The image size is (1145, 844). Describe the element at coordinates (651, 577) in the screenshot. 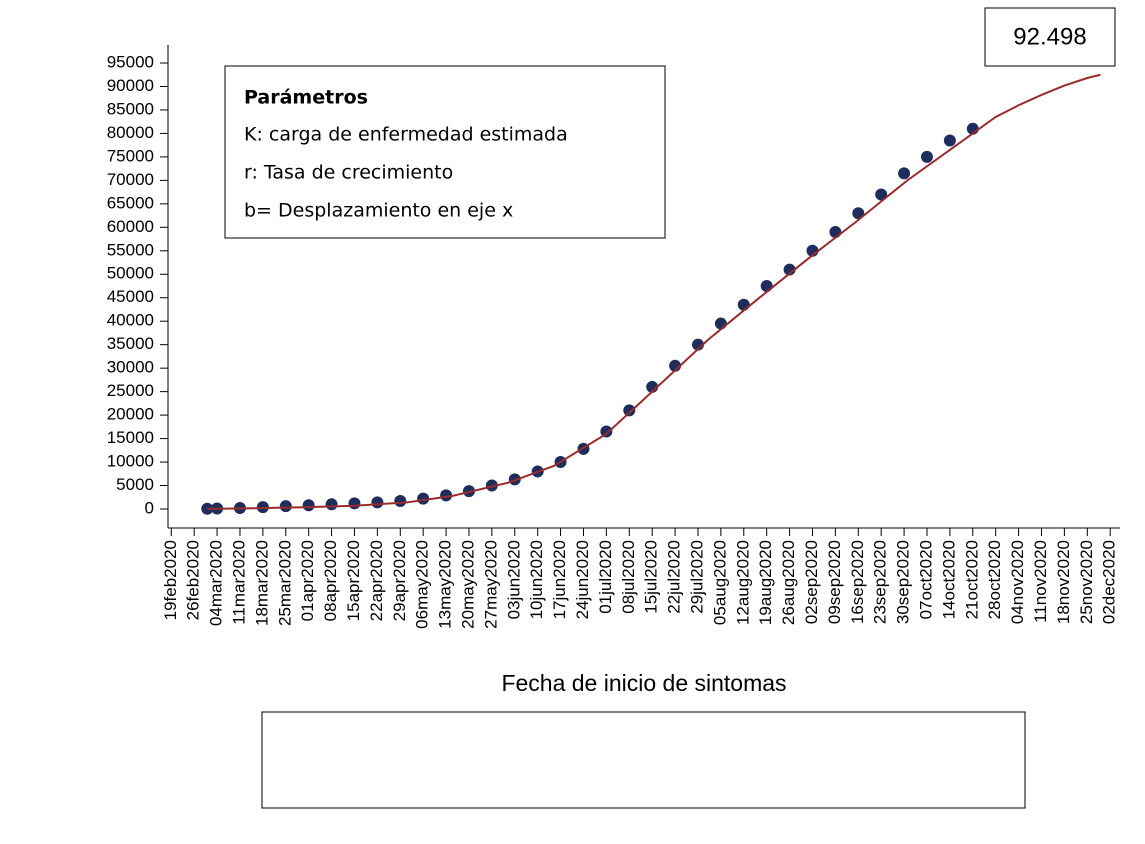

I see `x-tick-label: 15jul2020` at that location.